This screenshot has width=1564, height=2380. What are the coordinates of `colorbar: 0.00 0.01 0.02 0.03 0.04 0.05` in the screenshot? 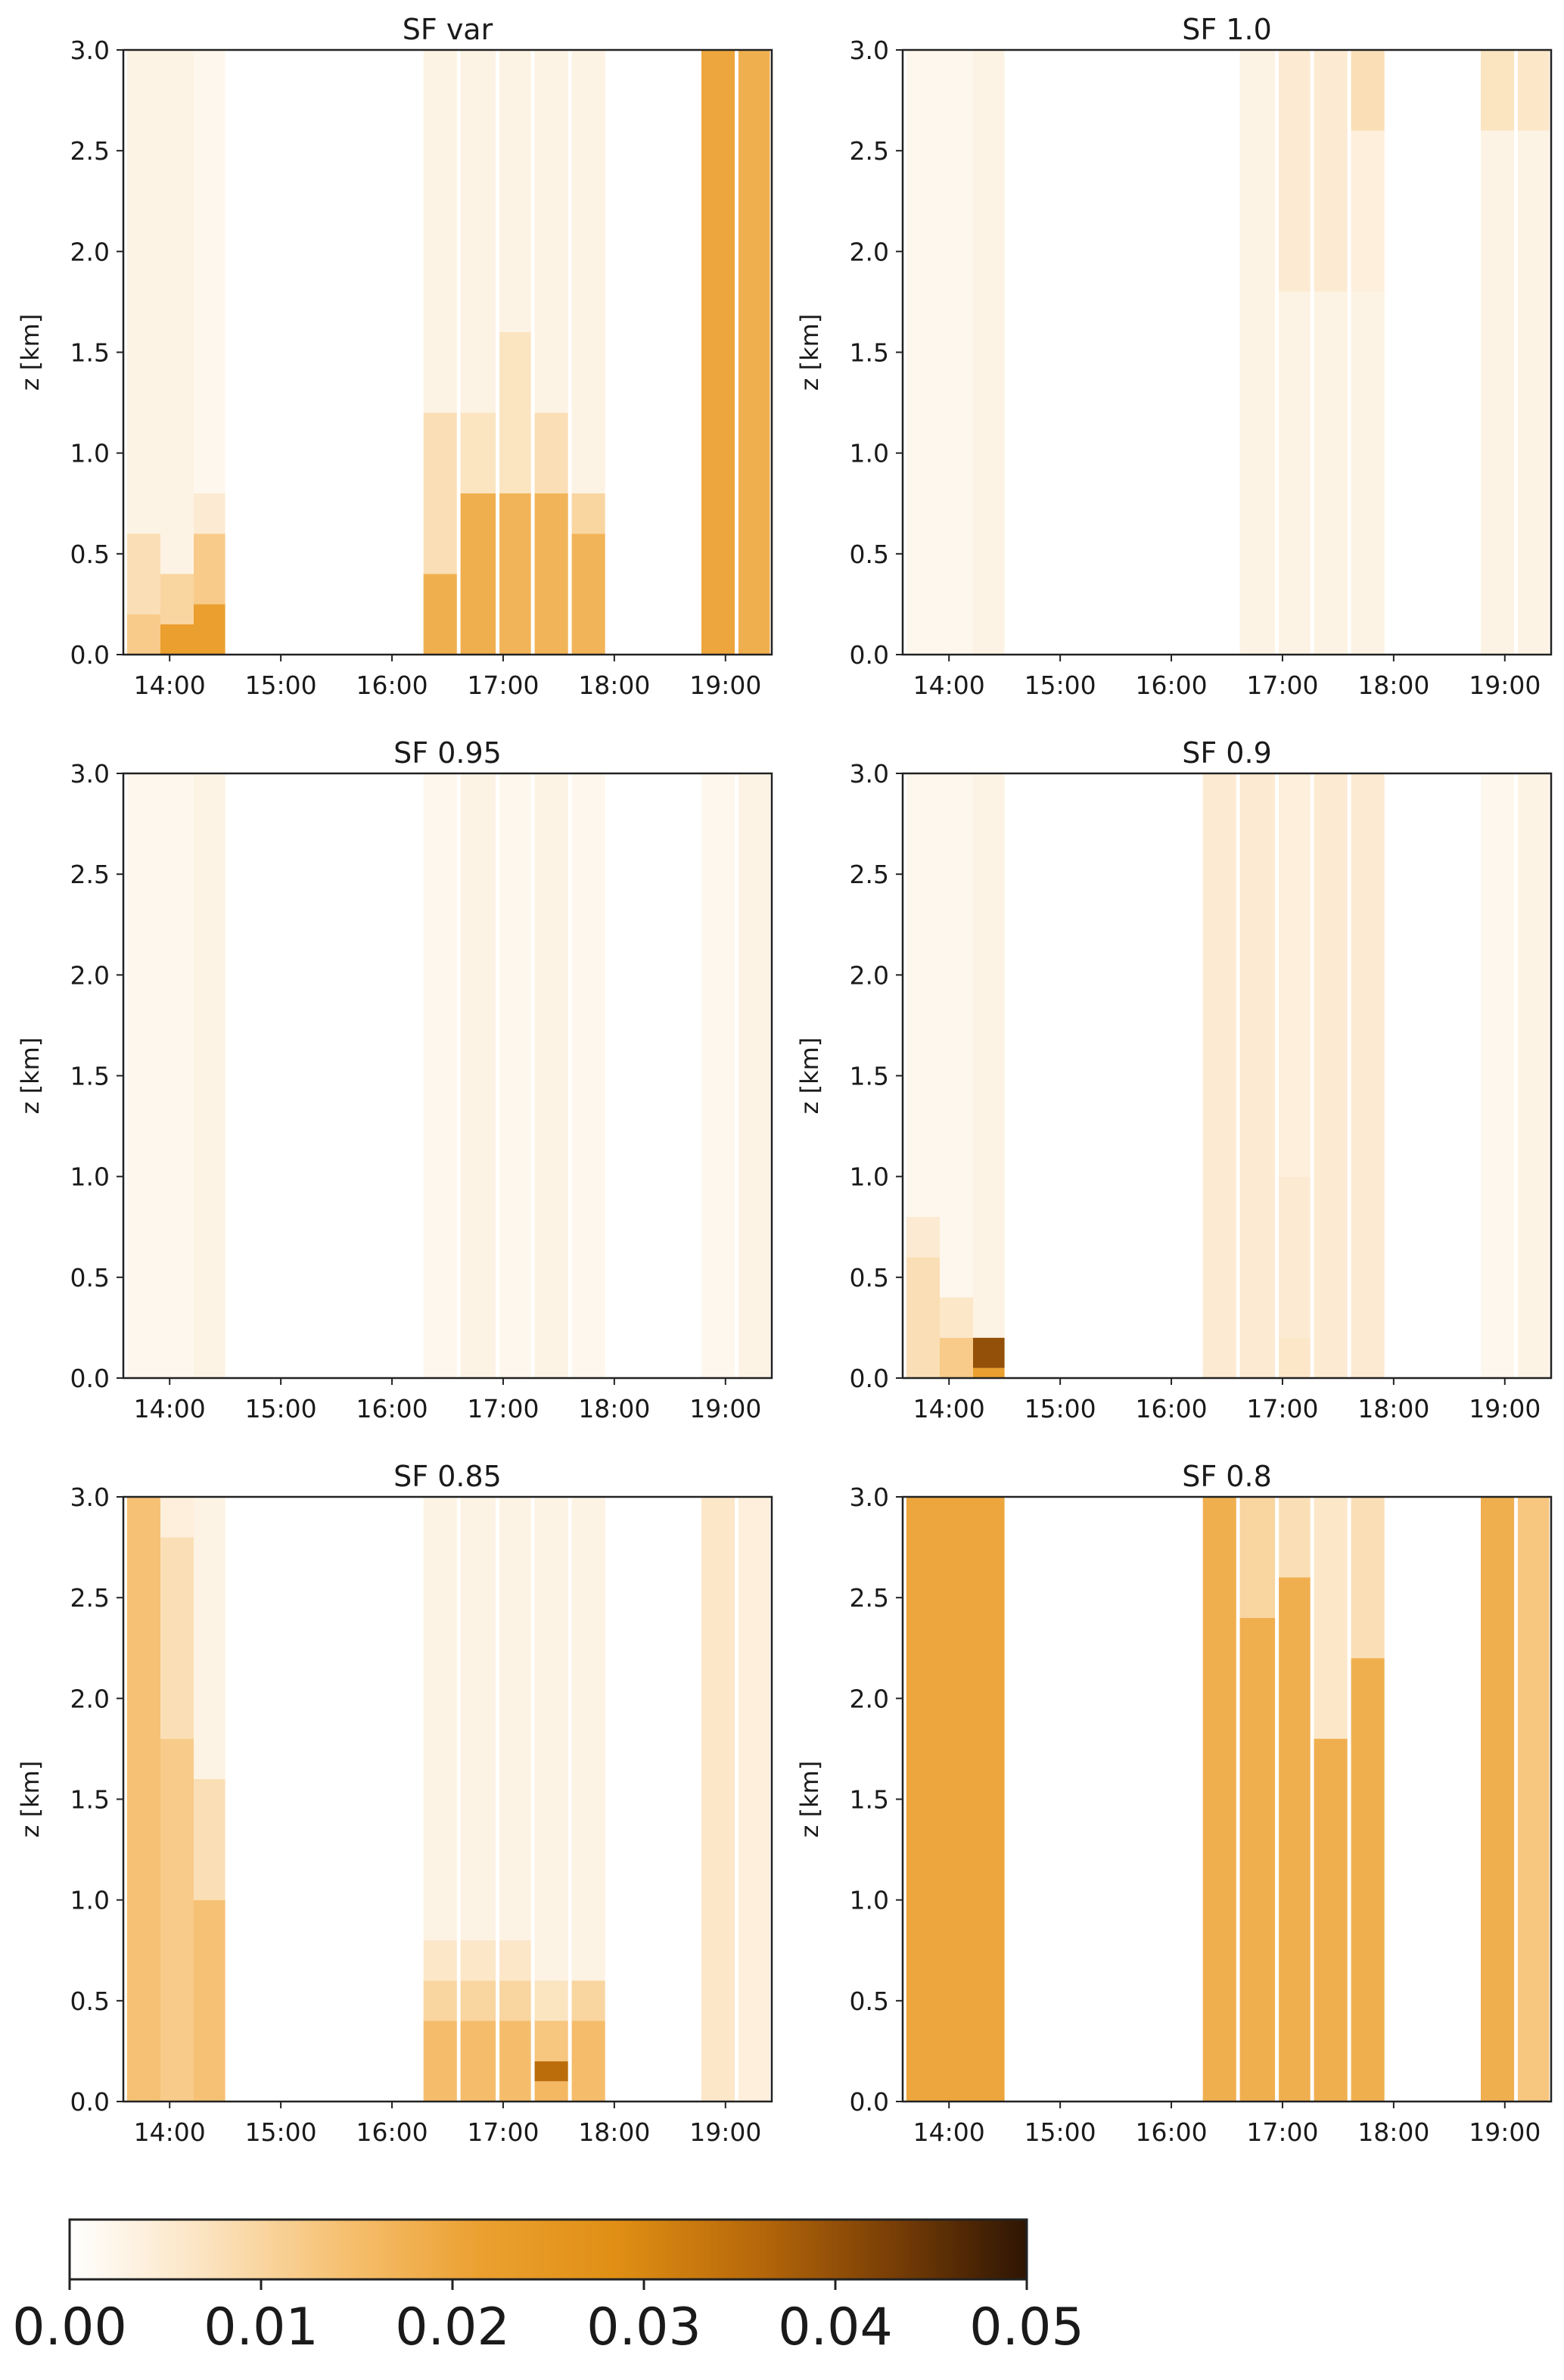 It's located at (548, 2287).